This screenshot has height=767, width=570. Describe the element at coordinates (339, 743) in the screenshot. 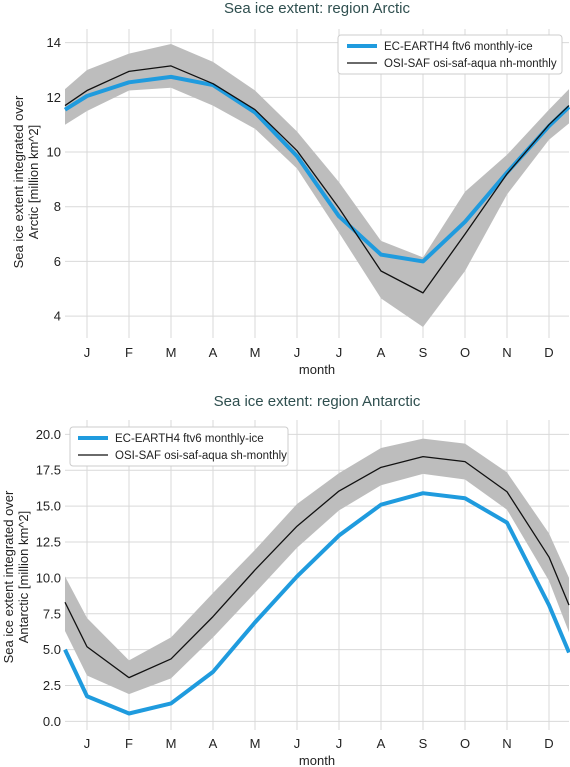

I see `antarctic-x-tick-6: J` at that location.